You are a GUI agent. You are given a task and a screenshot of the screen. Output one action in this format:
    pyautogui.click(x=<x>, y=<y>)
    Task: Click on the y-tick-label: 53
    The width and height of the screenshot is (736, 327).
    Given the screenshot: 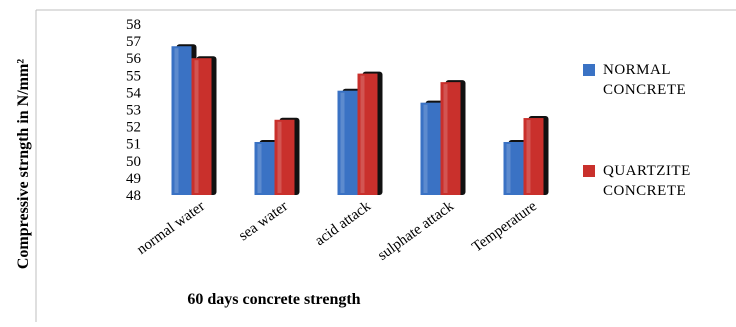 What is the action you would take?
    pyautogui.click(x=133, y=111)
    